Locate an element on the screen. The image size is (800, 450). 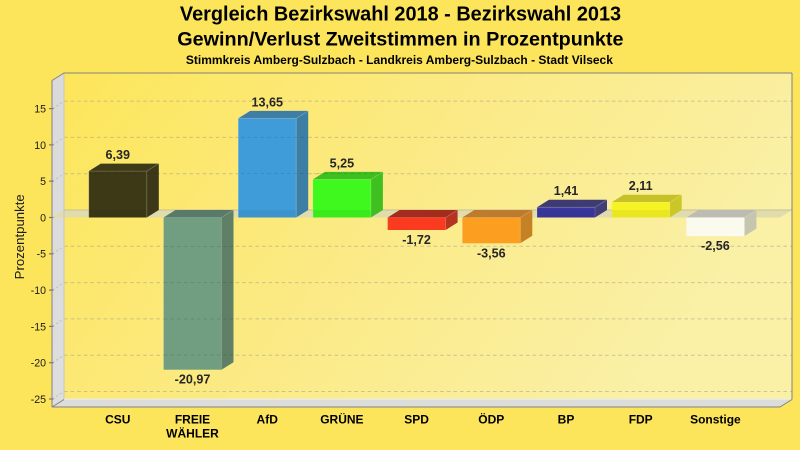
svg-text: 10 is located at coordinates (40, 146).